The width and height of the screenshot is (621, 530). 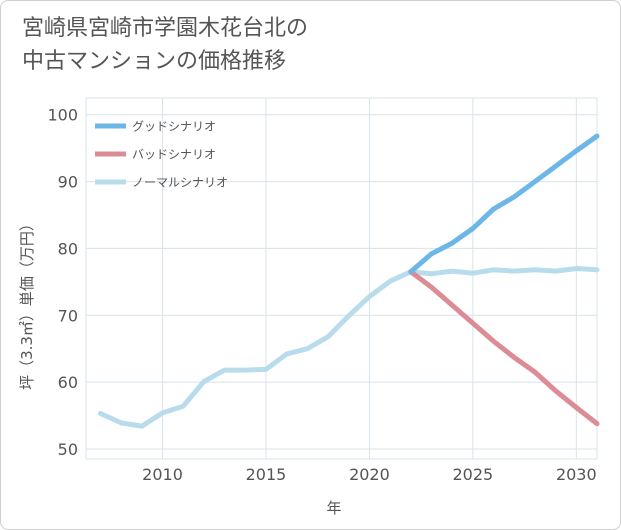 I want to click on x-tick-label: 2025, so click(x=473, y=474).